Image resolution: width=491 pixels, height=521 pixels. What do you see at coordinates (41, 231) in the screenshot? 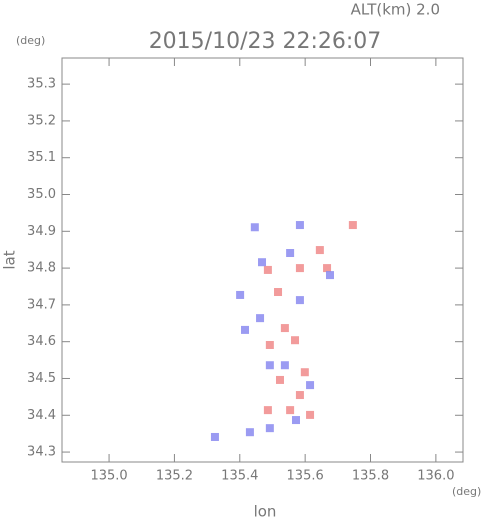
I see `y-tick-label: 34.9` at bounding box center [41, 231].